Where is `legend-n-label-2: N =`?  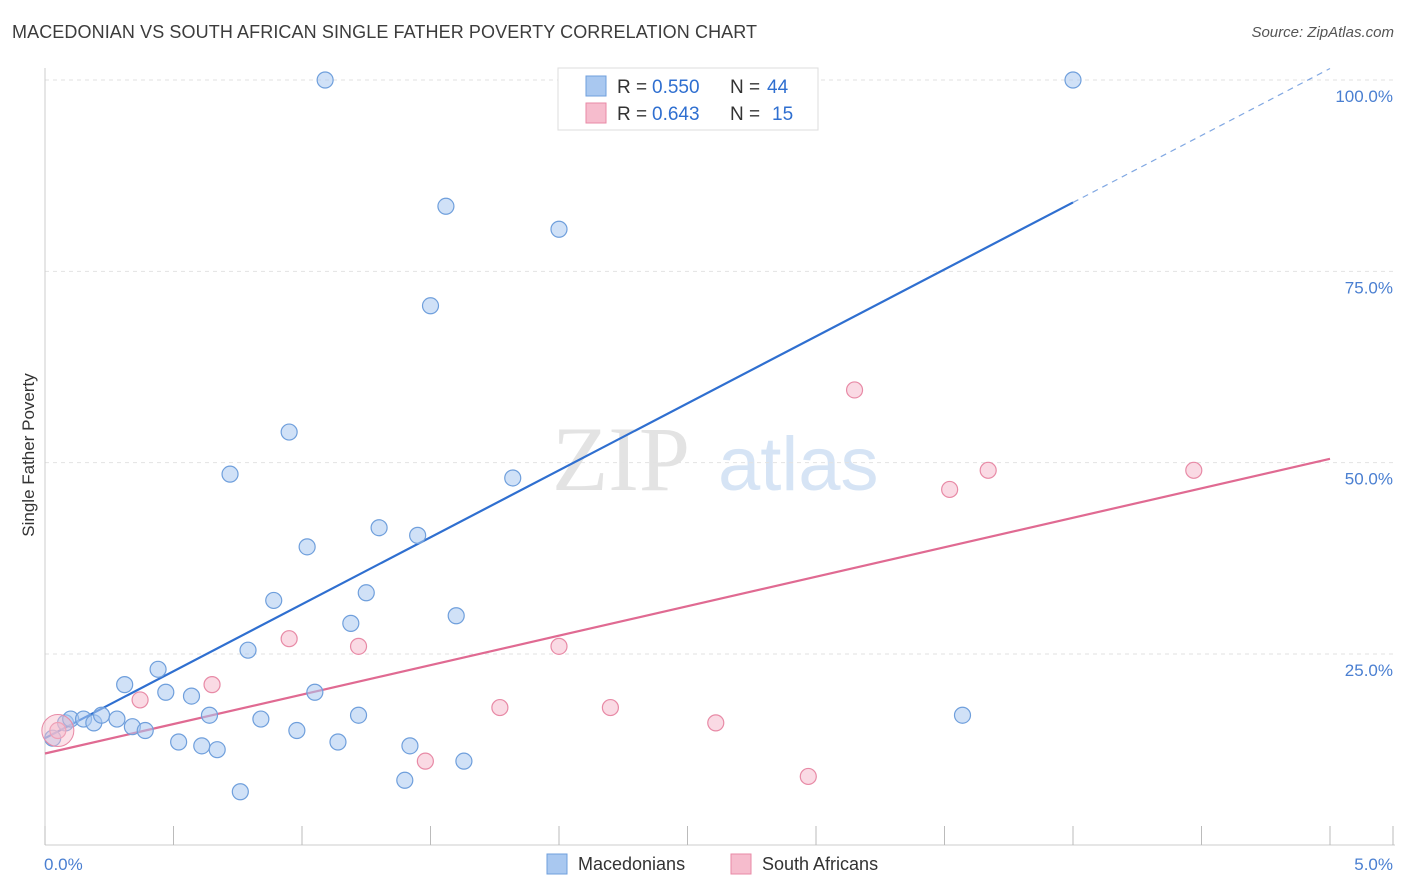
legend-n-label-2: N = is located at coordinates (745, 114).